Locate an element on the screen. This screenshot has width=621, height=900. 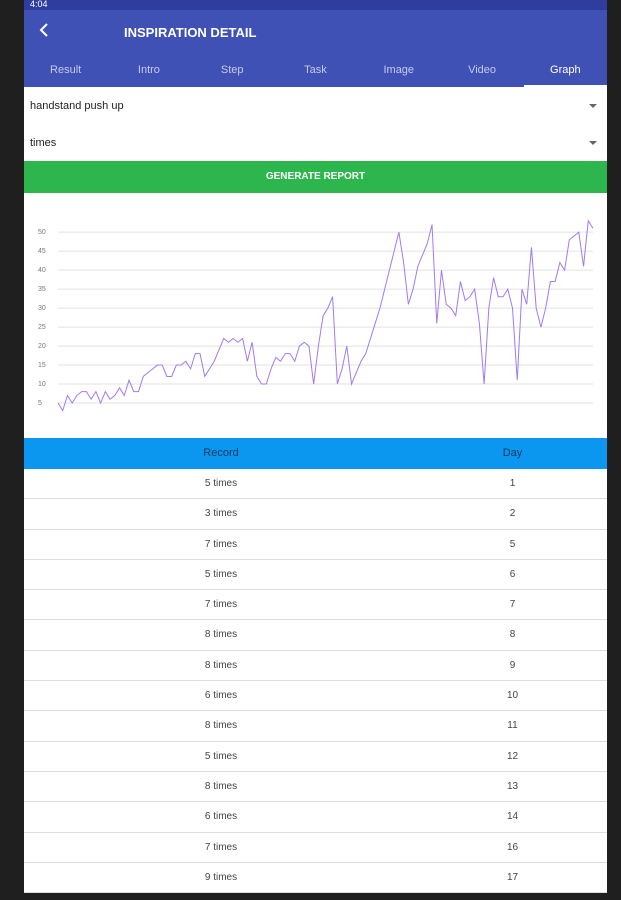
y-tick-label: 20 is located at coordinates (42, 346).